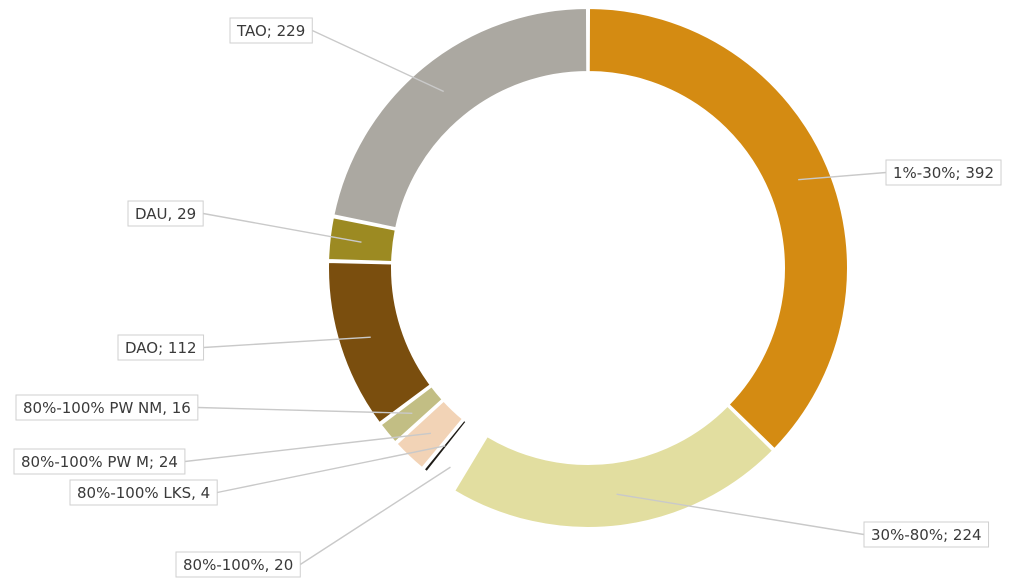 This screenshot has height=580, width=1026. I want to click on data-label-1-30-: 1%-30%; 392, so click(943, 173).